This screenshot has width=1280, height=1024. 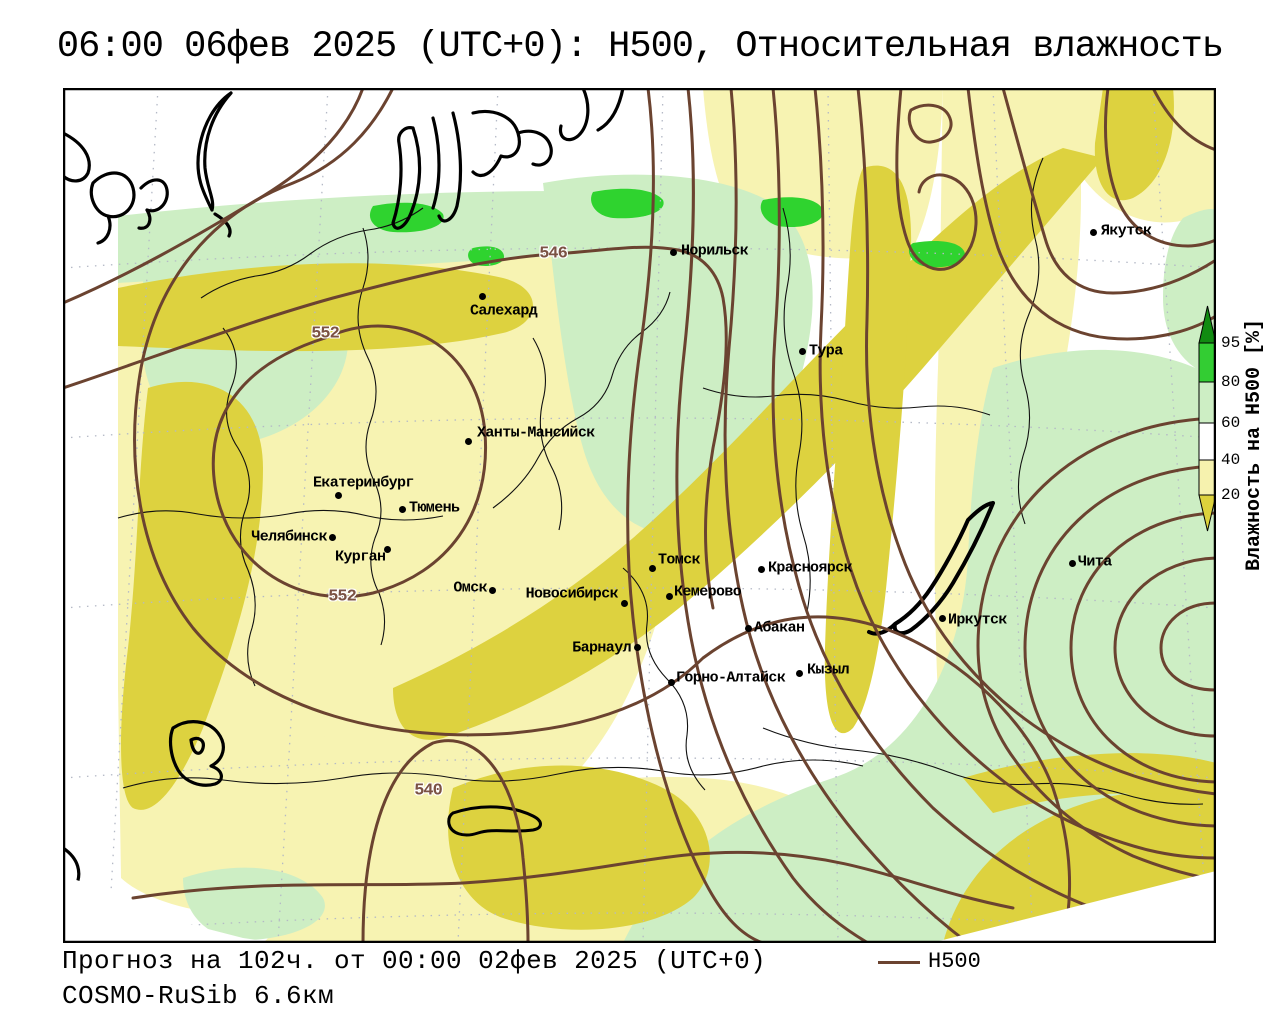 What do you see at coordinates (112, 208) in the screenshot?
I see `white-sea` at bounding box center [112, 208].